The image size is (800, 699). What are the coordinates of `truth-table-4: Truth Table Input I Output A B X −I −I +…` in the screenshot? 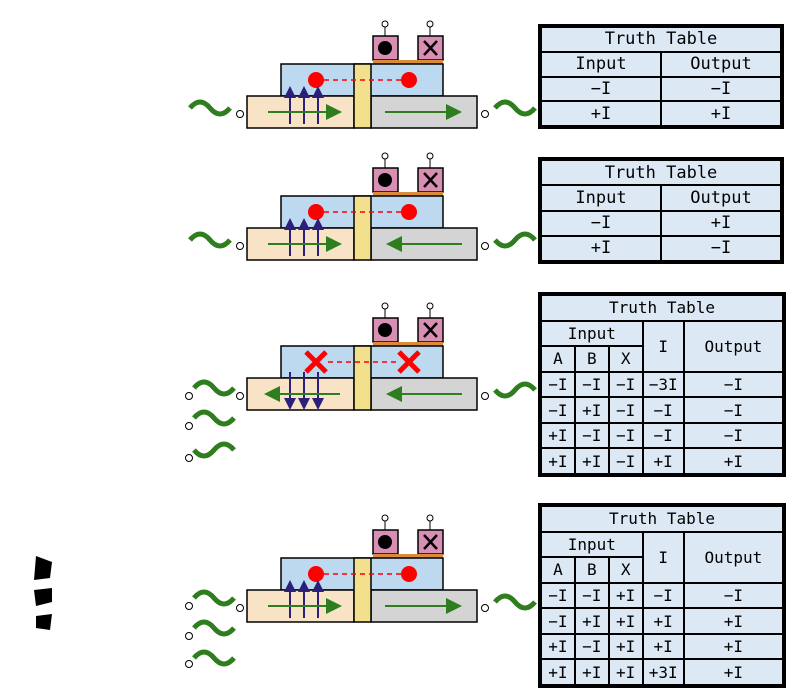 It's located at (662, 595).